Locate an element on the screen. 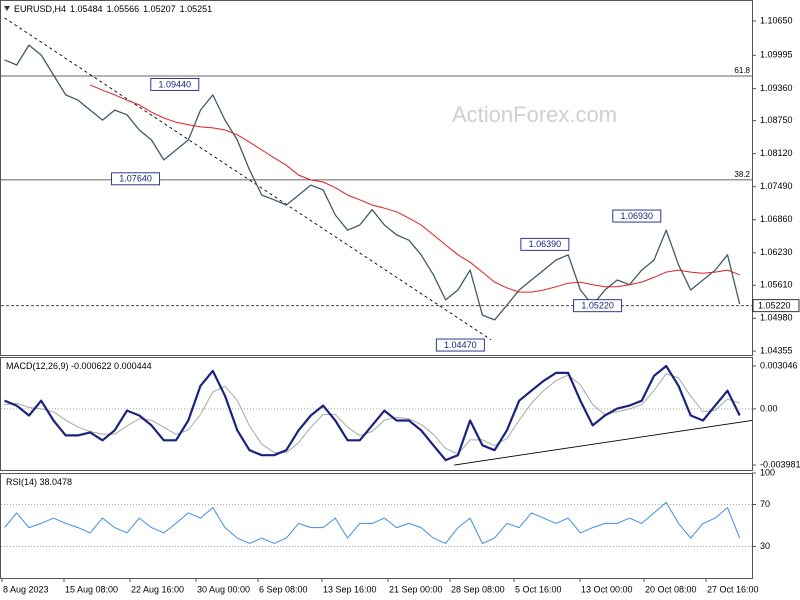 This screenshot has width=800, height=600. level-label: 61.8 is located at coordinates (742, 70).